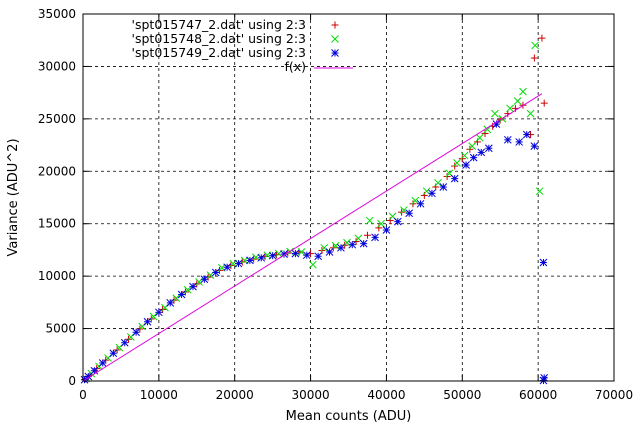 Image resolution: width=638 pixels, height=423 pixels. What do you see at coordinates (57, 66) in the screenshot?
I see `y-tick-label: 30000` at bounding box center [57, 66].